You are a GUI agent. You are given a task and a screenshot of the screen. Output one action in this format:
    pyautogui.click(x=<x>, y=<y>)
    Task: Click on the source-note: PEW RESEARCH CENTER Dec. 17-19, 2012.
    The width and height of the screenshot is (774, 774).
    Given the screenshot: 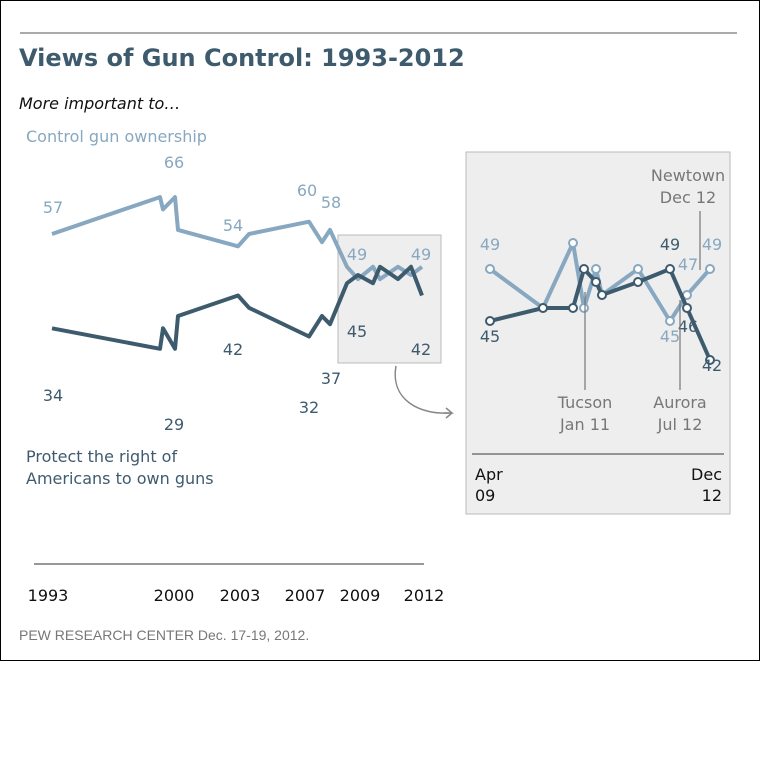 What is the action you would take?
    pyautogui.click(x=164, y=635)
    